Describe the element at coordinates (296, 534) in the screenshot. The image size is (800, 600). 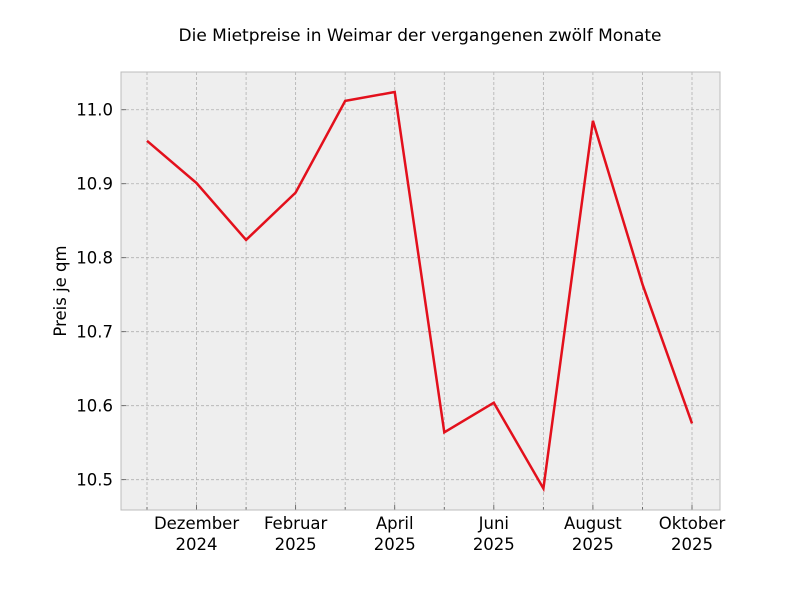
I see `x-tick-label: Februar 2025` at that location.